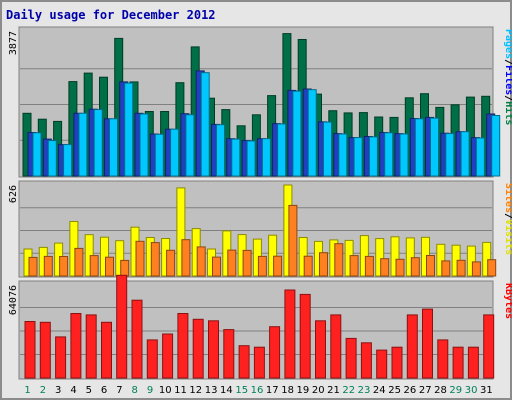 This screenshot has width=512, height=400. I want to click on x-tick-label: 14, so click(226, 390).